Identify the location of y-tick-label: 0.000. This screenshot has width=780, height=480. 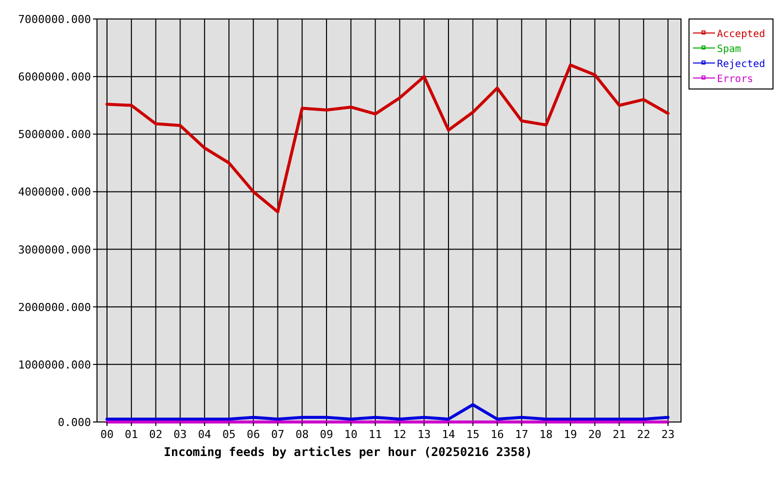
(74, 422).